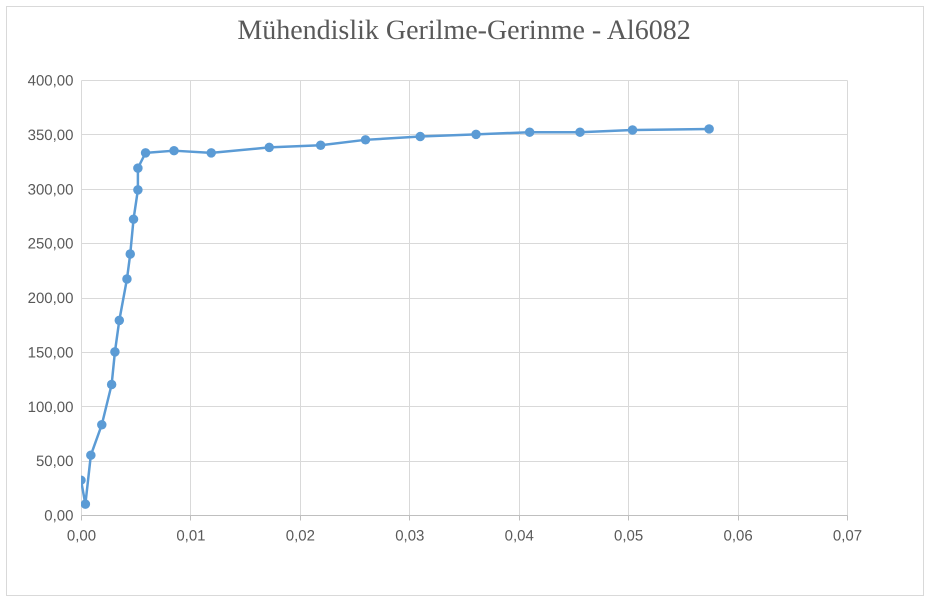 The width and height of the screenshot is (938, 611). Describe the element at coordinates (51, 298) in the screenshot. I see `y-tick-label: 200,00` at that location.